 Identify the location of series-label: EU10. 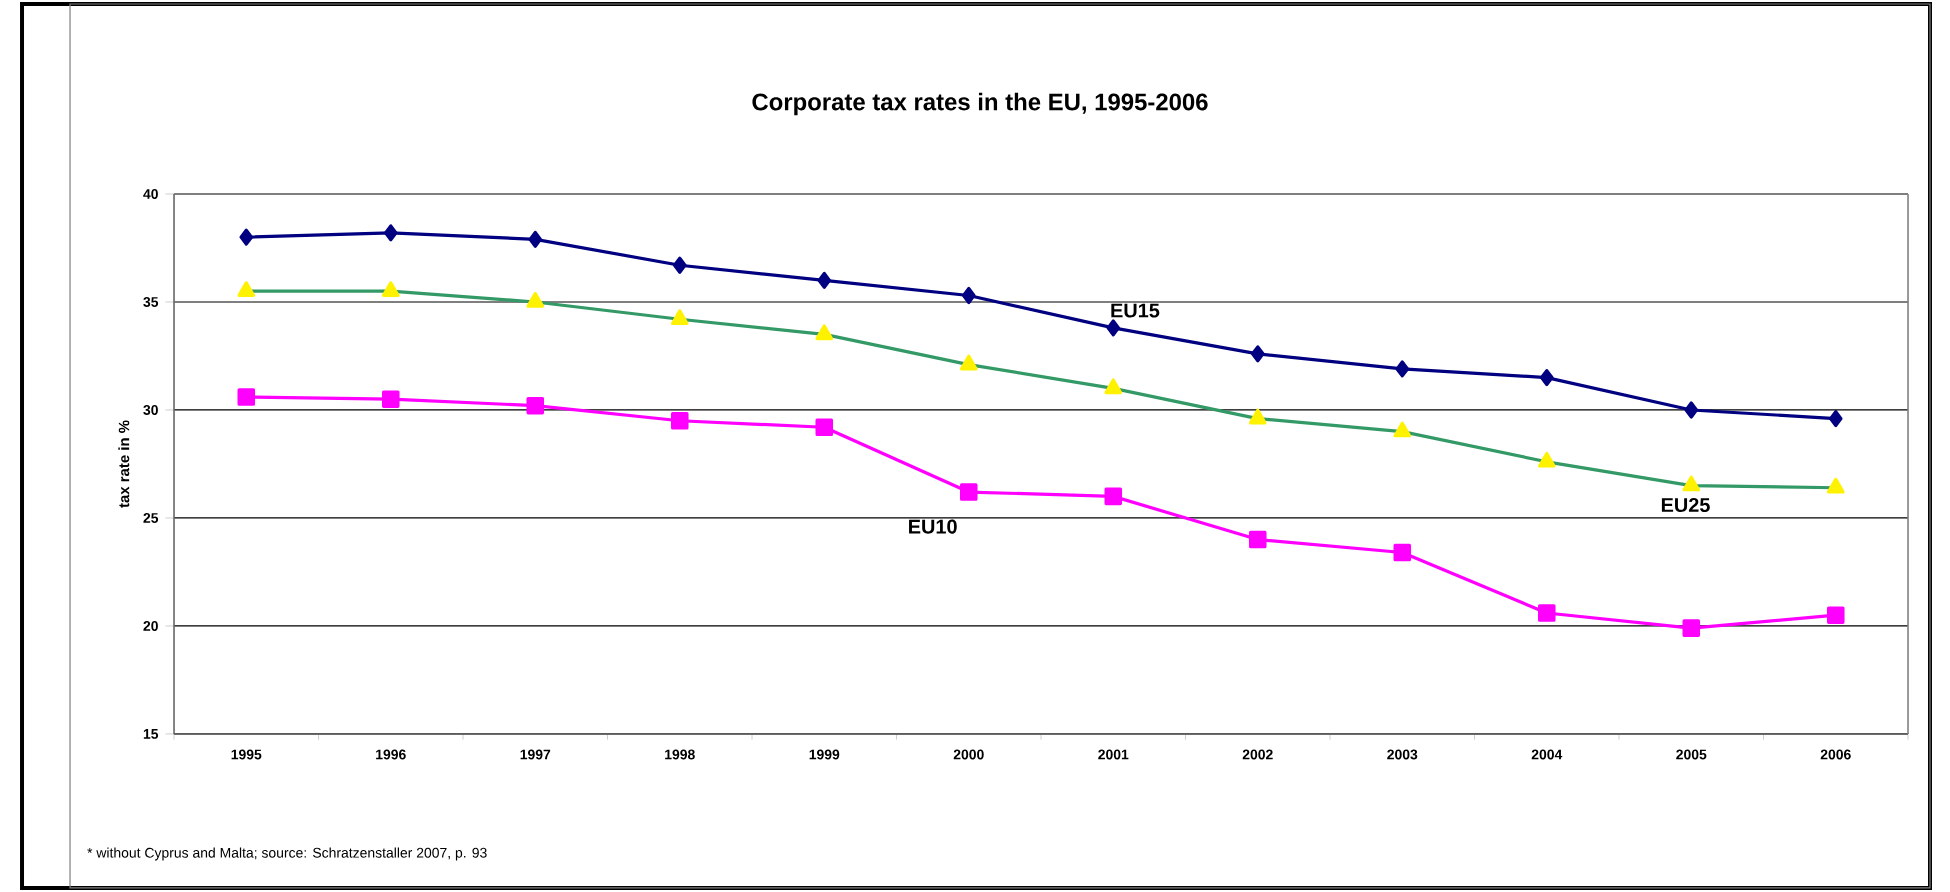
(933, 526).